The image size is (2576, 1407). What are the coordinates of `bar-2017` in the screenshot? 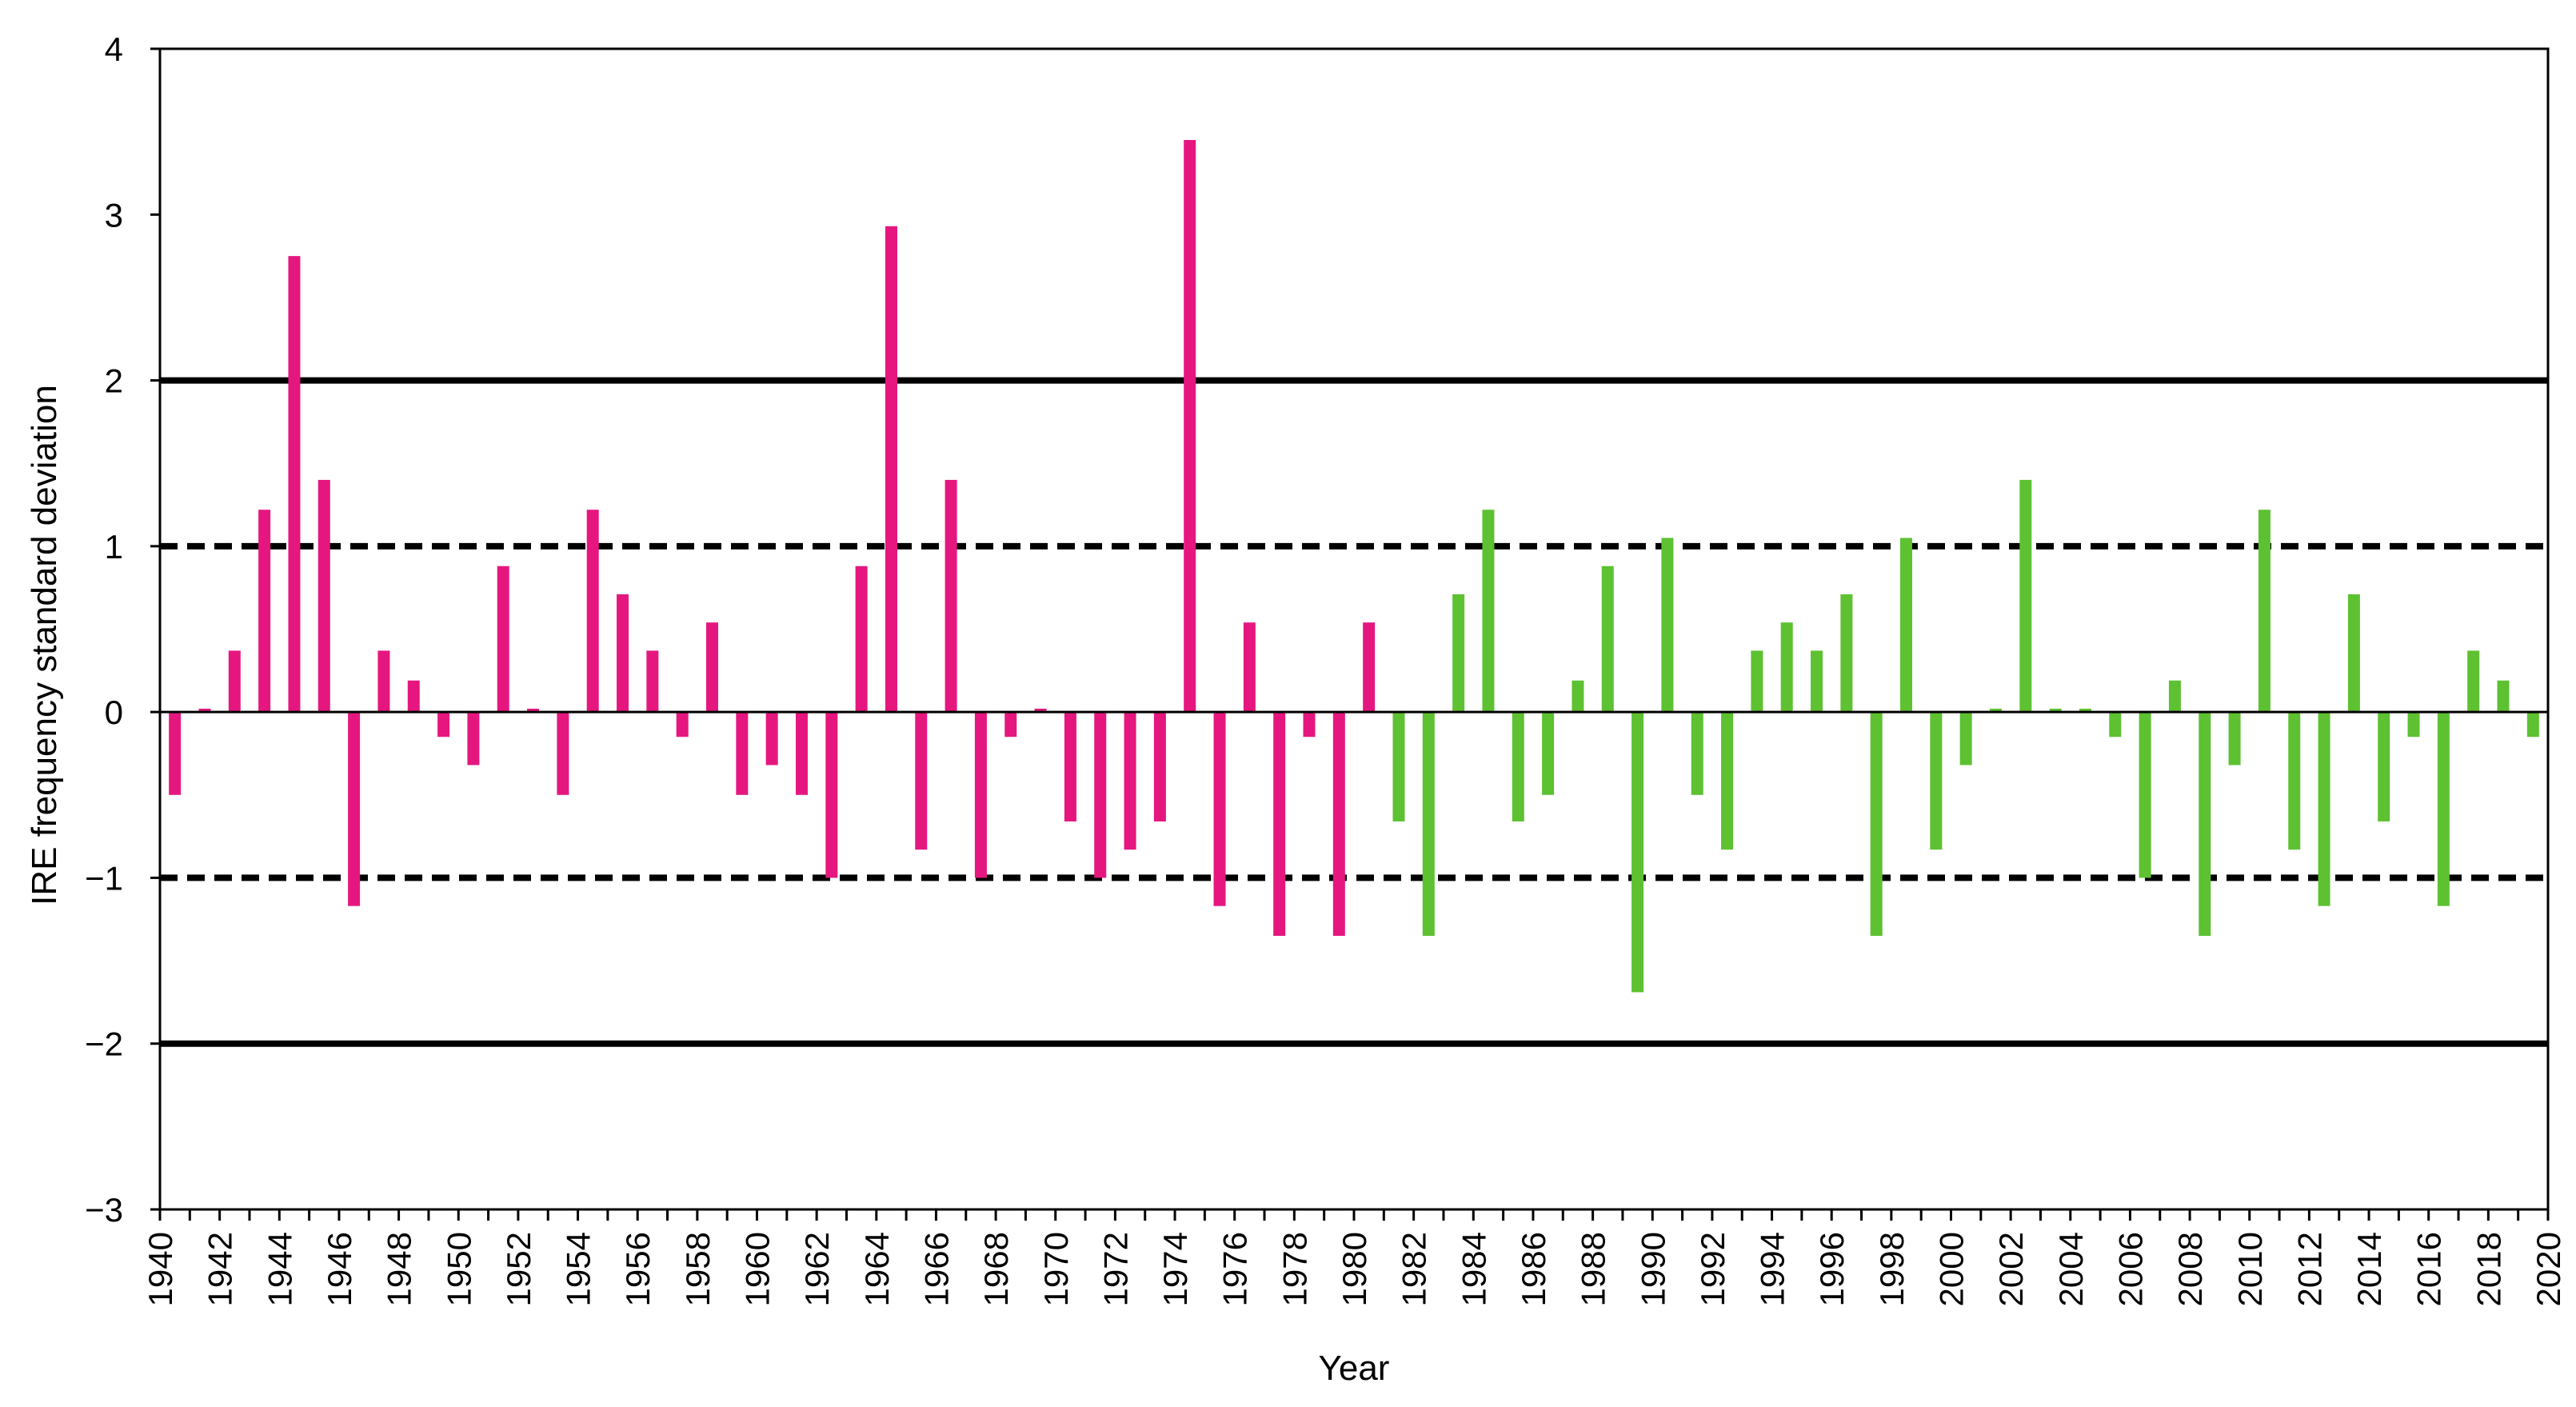 It's located at (2473, 681).